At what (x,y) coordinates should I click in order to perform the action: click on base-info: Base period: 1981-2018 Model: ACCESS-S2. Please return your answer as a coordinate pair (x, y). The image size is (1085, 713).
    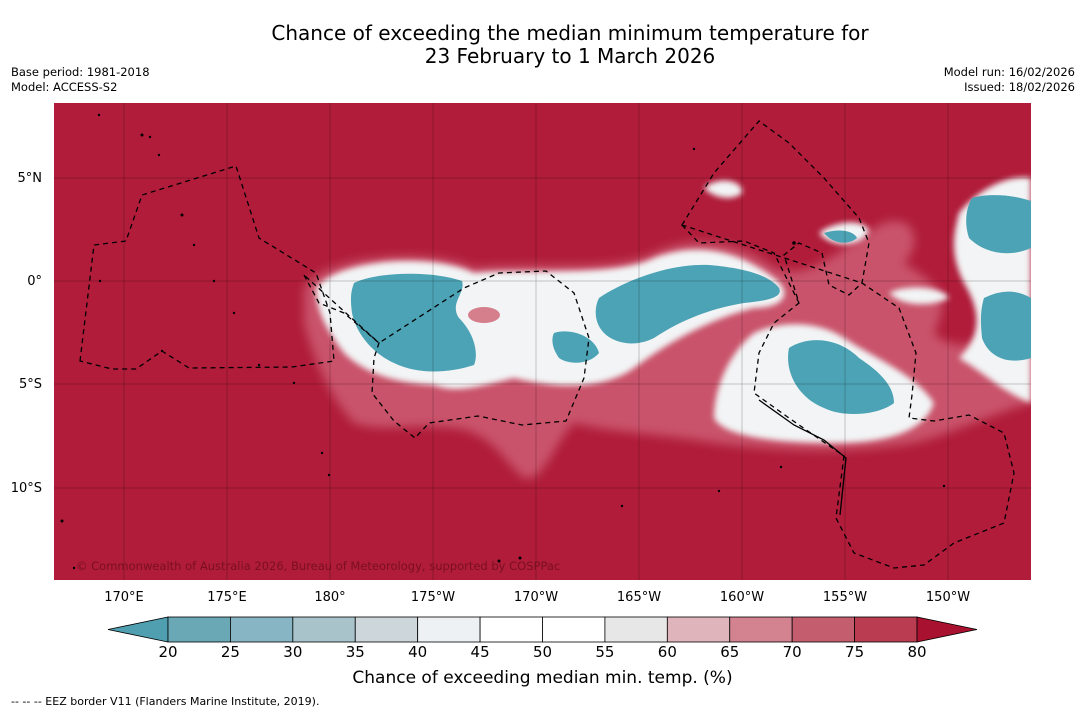
    Looking at the image, I should click on (80, 80).